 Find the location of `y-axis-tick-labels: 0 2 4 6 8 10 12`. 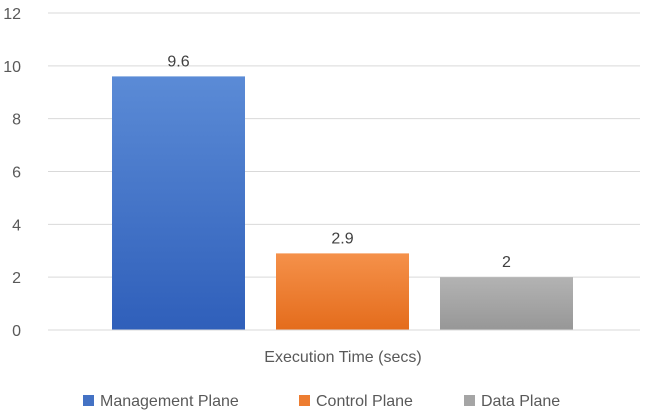

y-axis-tick-labels: 0 2 4 6 8 10 12 is located at coordinates (12, 173).